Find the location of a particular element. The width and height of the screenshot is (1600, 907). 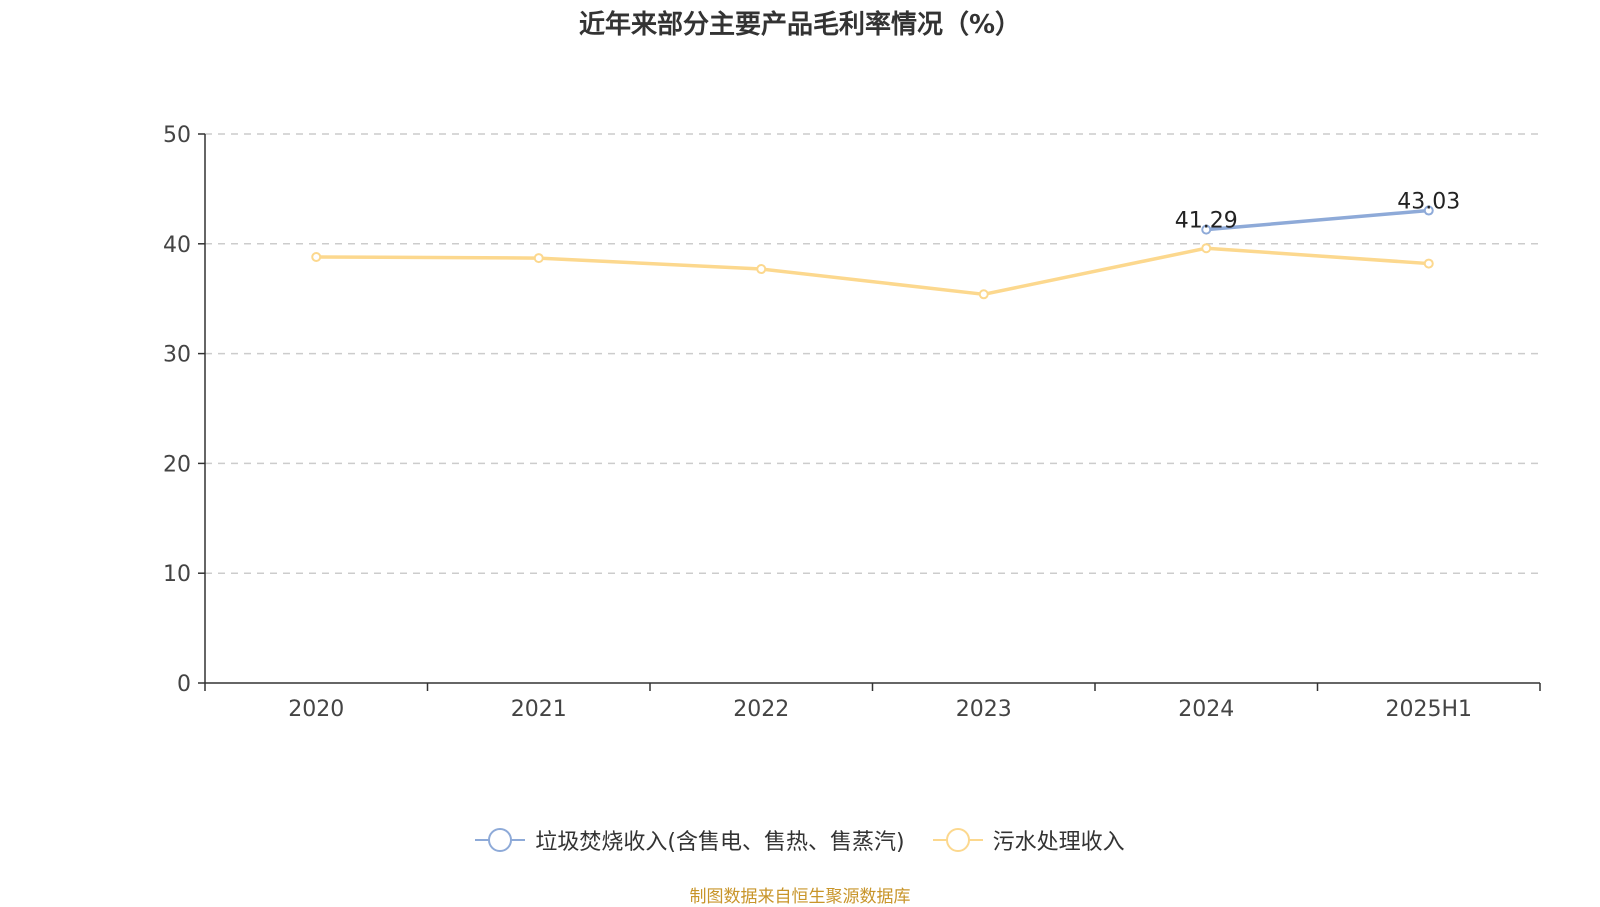

y-tick-label: 50 is located at coordinates (177, 135).